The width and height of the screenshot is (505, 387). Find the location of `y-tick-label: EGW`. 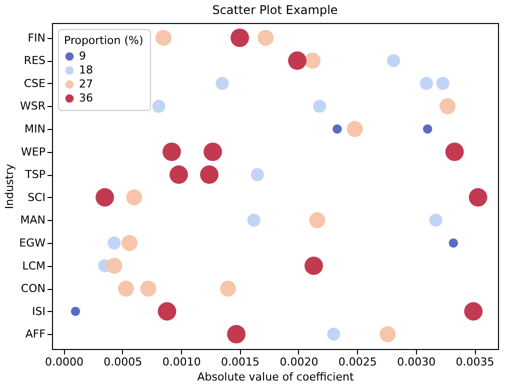

y-tick-label: EGW is located at coordinates (32, 243).